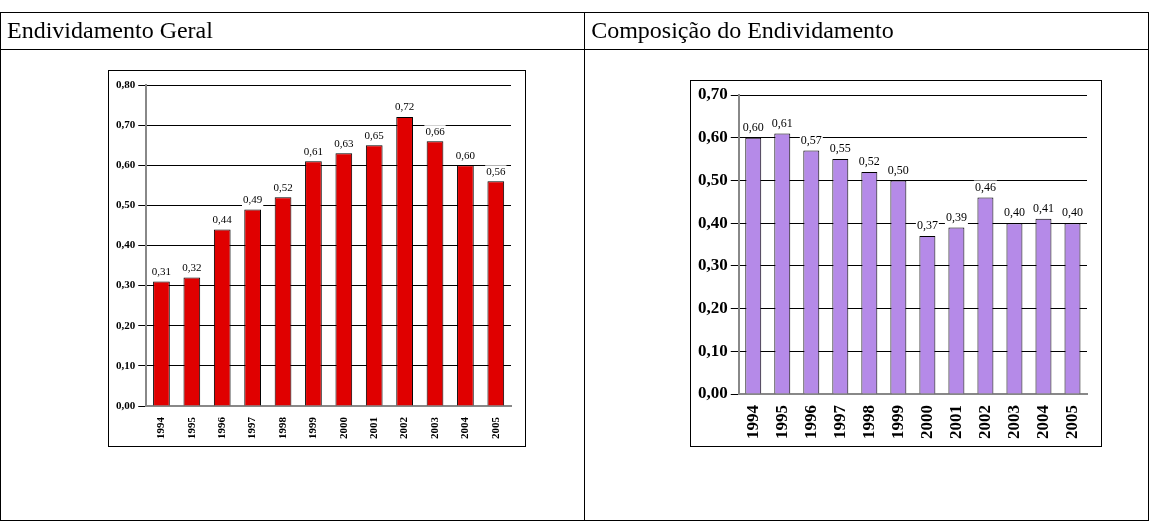 The height and width of the screenshot is (521, 1149). I want to click on chart-title: Endividamento Geral, so click(292, 31).